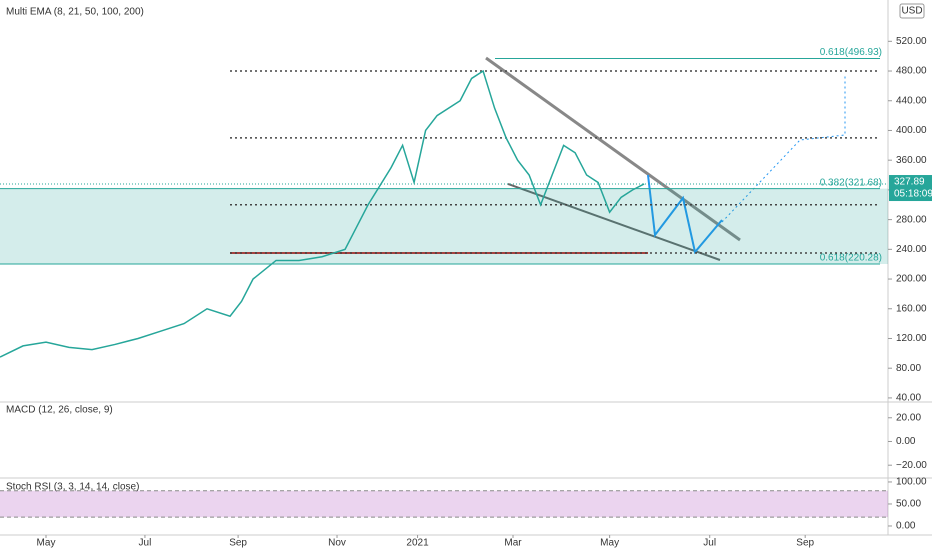  What do you see at coordinates (911, 130) in the screenshot?
I see `y-tick-label: 400.00` at bounding box center [911, 130].